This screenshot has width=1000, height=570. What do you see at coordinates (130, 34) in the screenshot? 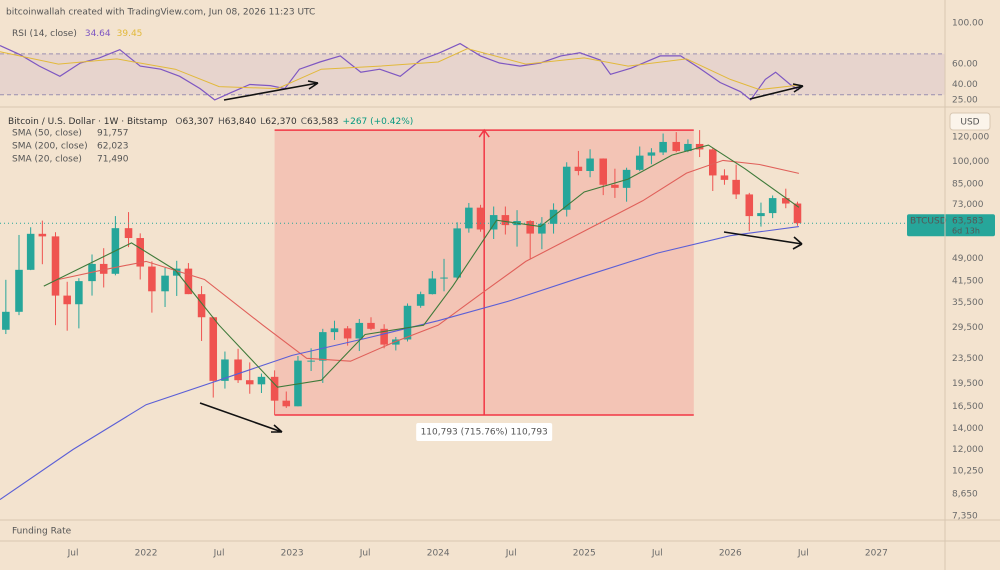
I see `rsi-ma-value: 39.45` at bounding box center [130, 34].